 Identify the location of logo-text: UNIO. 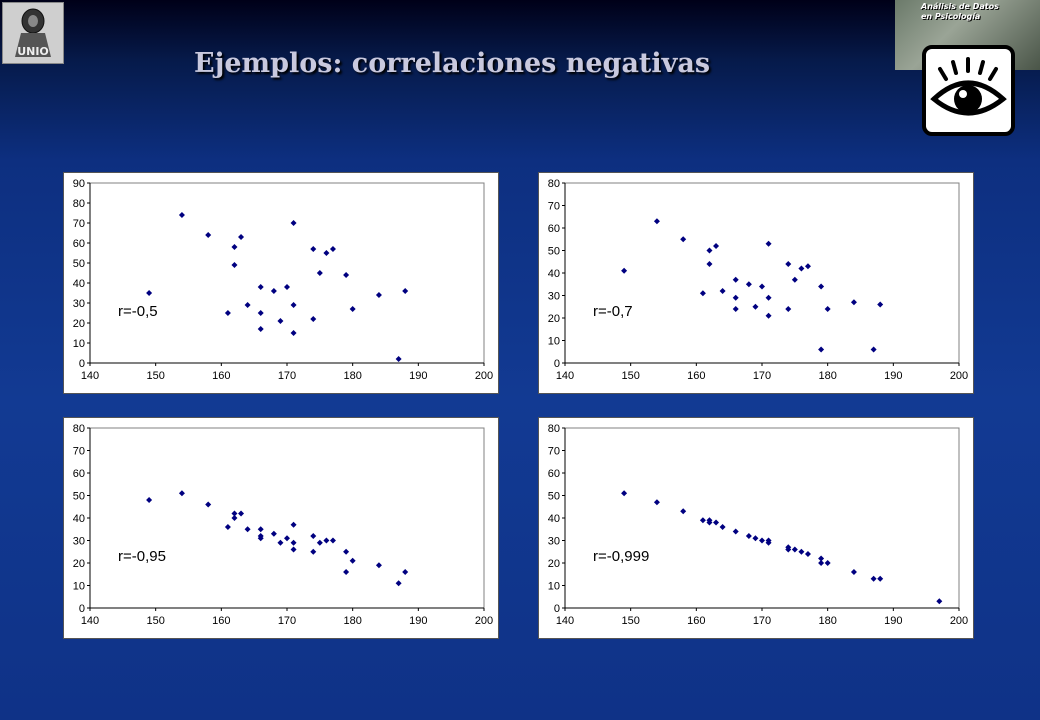
(33, 51).